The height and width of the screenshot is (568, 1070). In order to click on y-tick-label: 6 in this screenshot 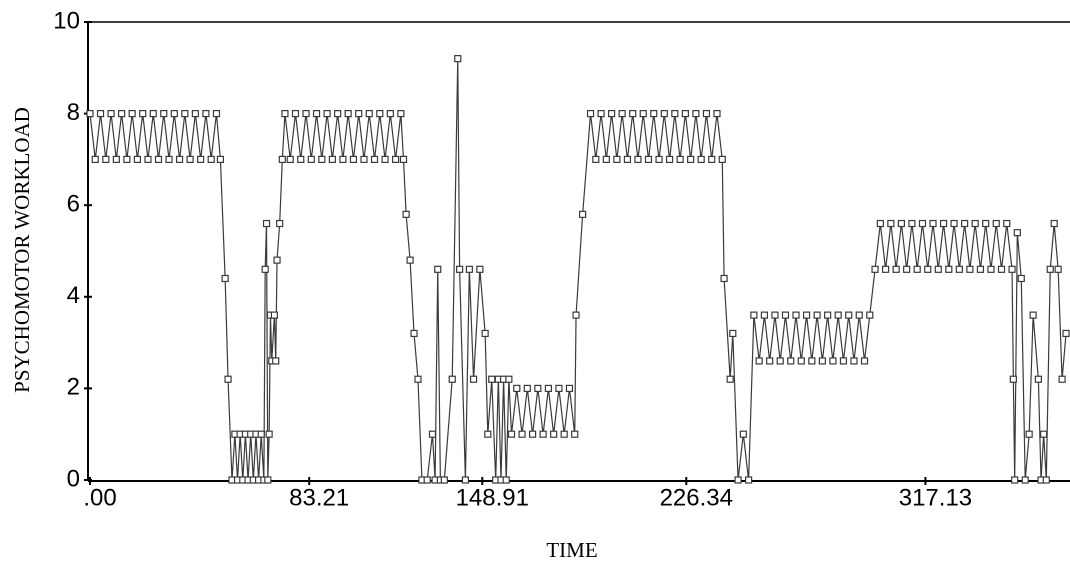, I will do `click(73, 204)`.